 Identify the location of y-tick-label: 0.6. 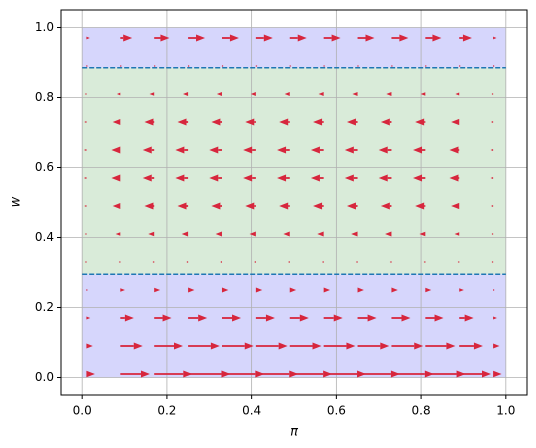
(44, 167).